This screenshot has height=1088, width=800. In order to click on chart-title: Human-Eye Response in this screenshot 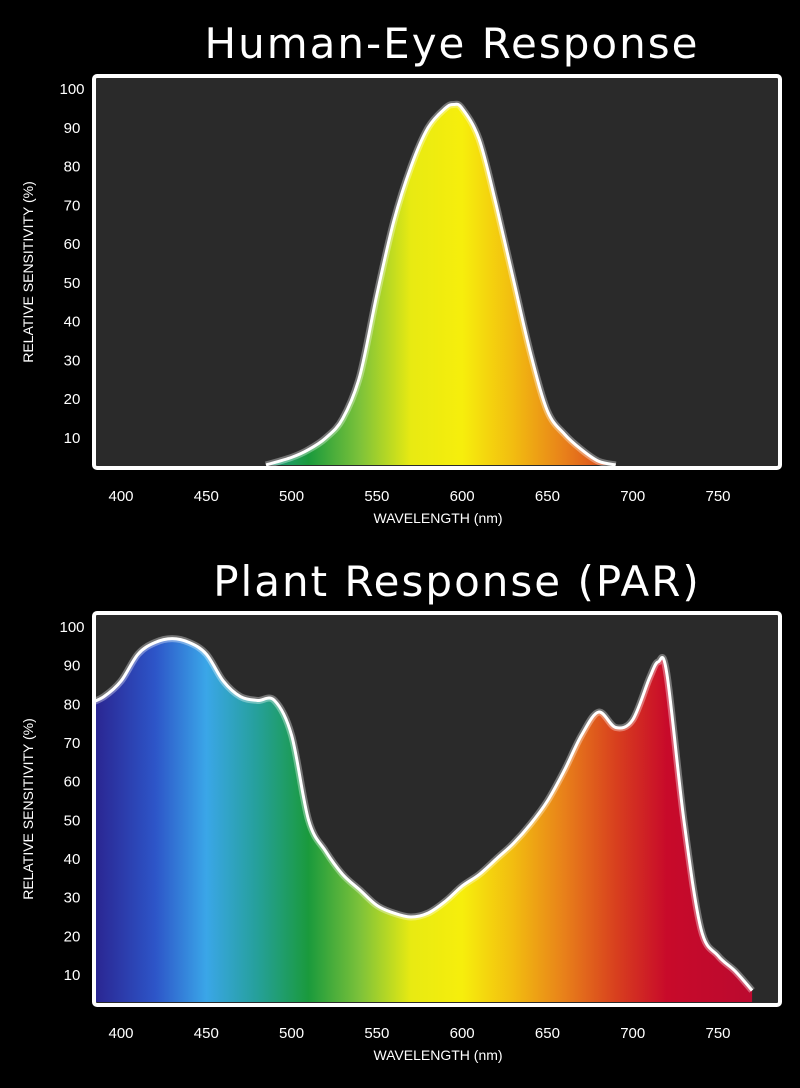, I will do `click(452, 43)`.